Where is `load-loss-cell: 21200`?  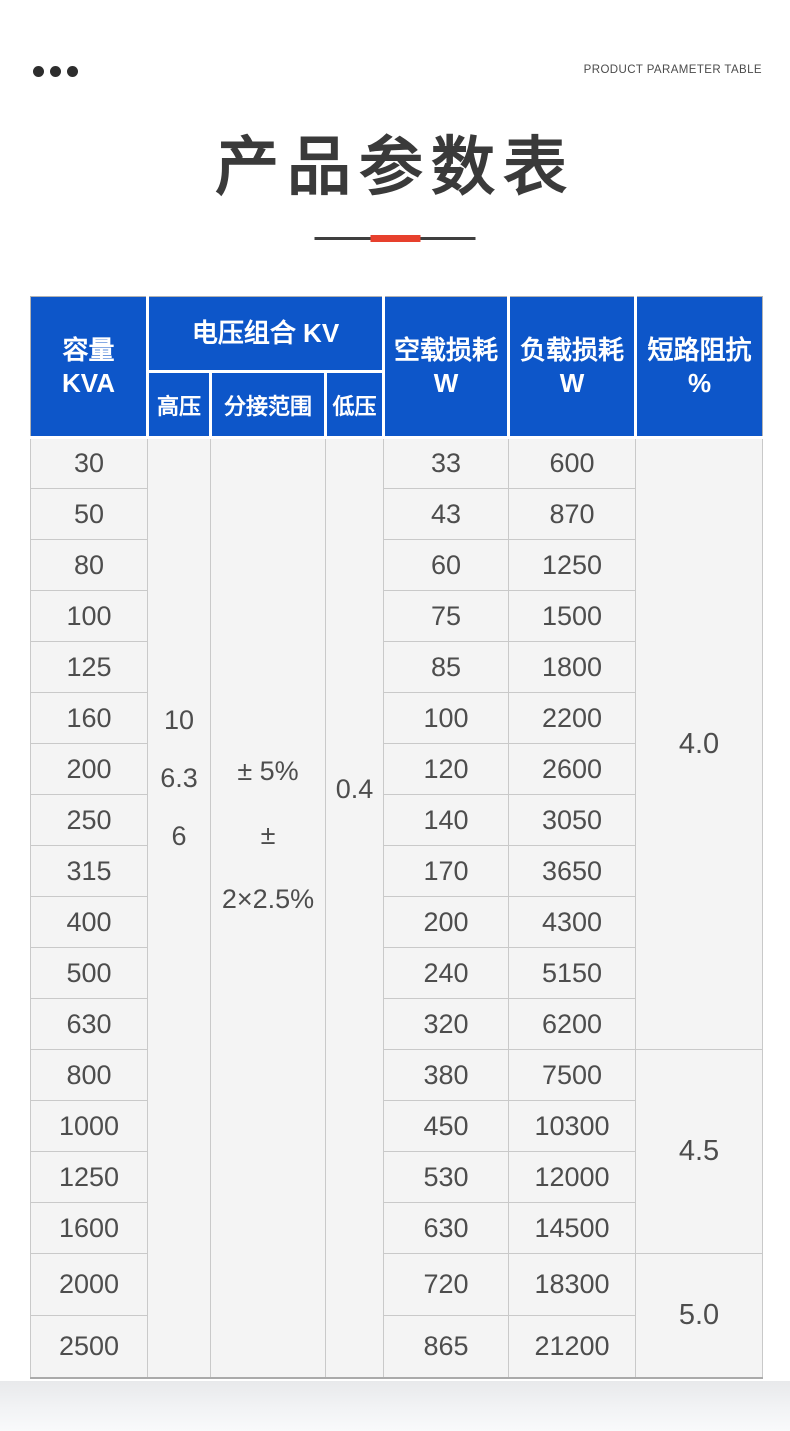 load-loss-cell: 21200 is located at coordinates (572, 1346).